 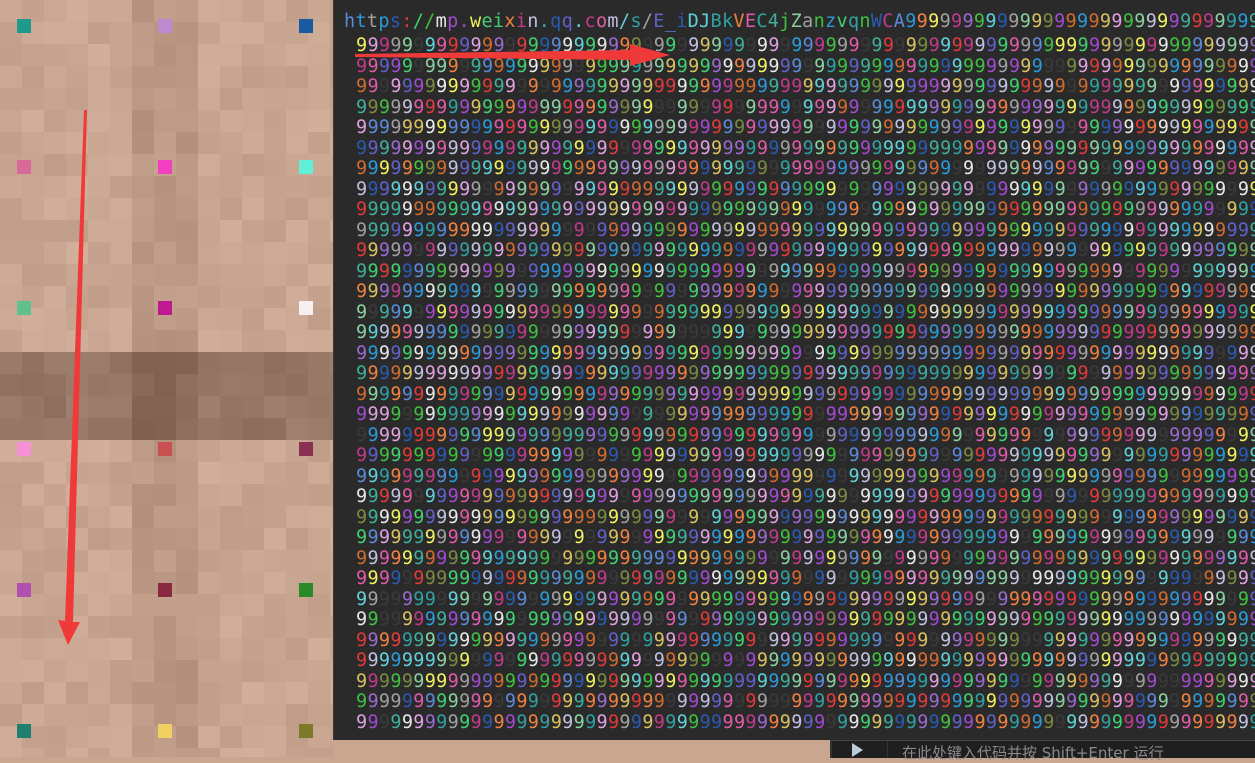 I want to click on run-button, so click(x=859, y=749).